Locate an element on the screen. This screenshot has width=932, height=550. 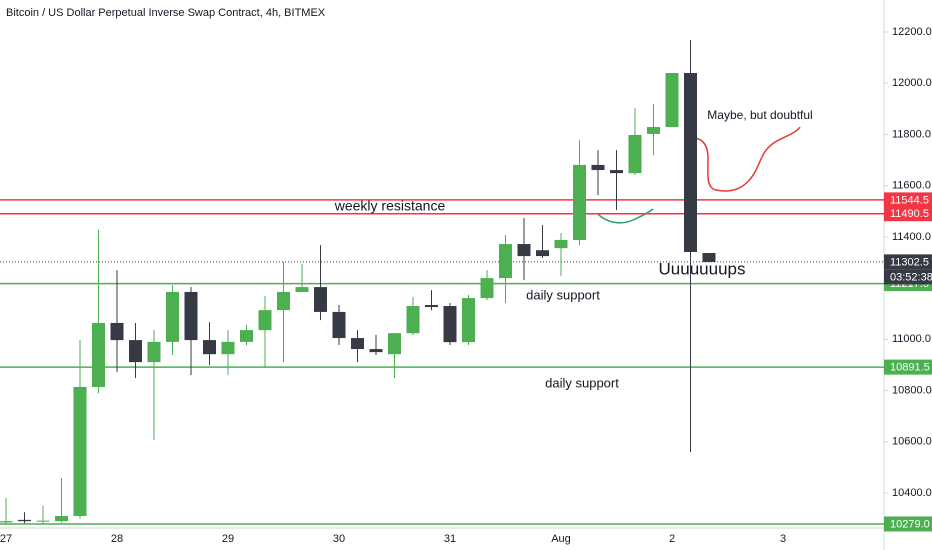
annotation: weekly resistance is located at coordinates (390, 206).